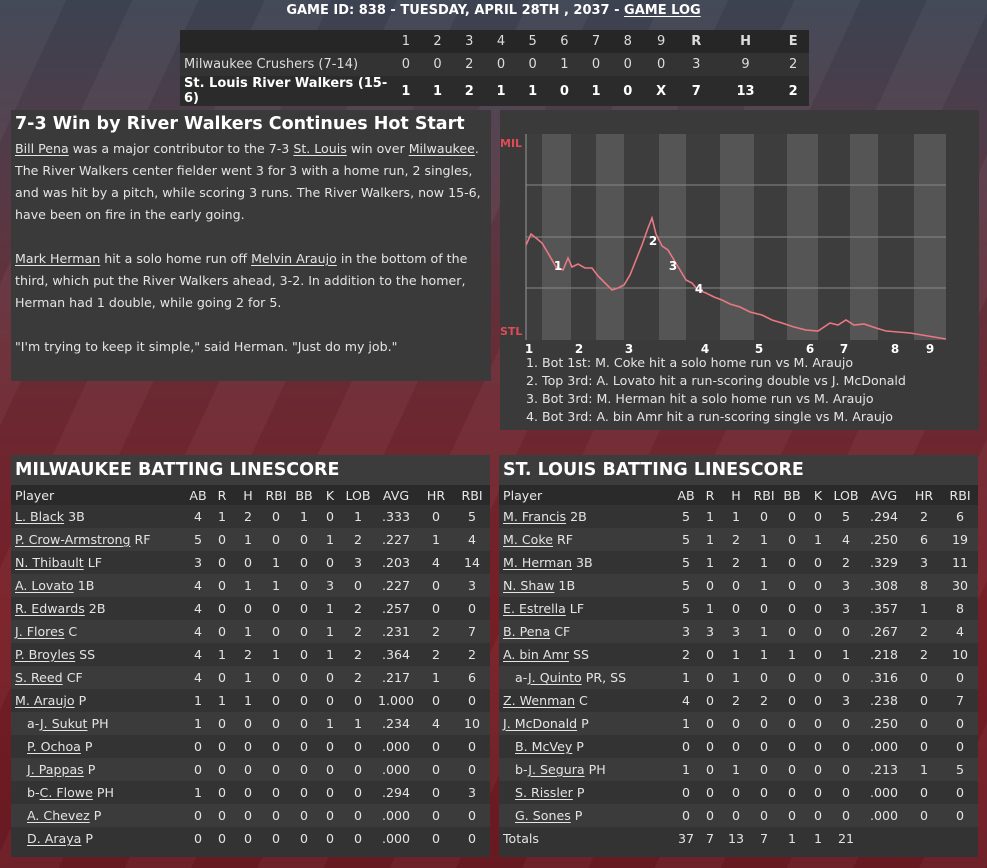 The image size is (987, 868). I want to click on player-name-link: C. Flowe, so click(66, 792).